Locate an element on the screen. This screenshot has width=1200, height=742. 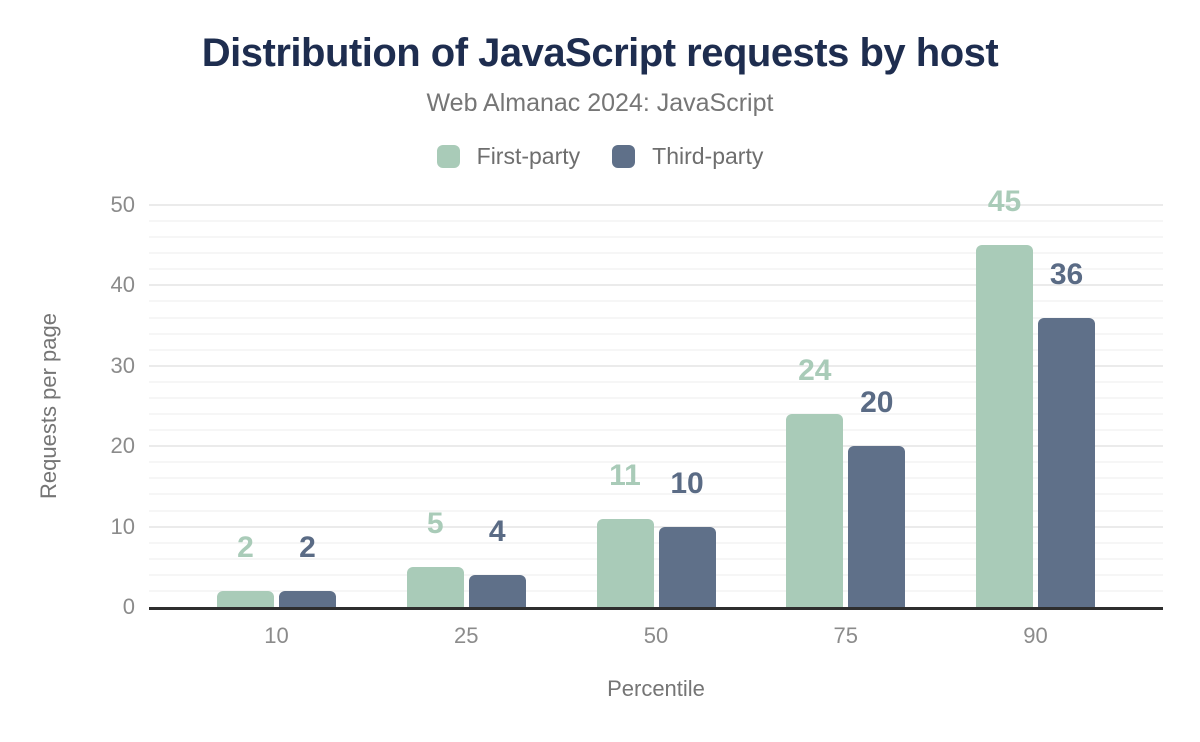
chart-subtitle: Web Almanac 2024: JavaScript is located at coordinates (600, 103).